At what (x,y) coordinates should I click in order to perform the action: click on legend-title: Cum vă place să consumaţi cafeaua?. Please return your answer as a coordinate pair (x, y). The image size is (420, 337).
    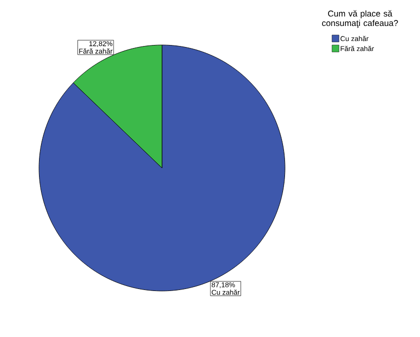
    Looking at the image, I should click on (360, 19).